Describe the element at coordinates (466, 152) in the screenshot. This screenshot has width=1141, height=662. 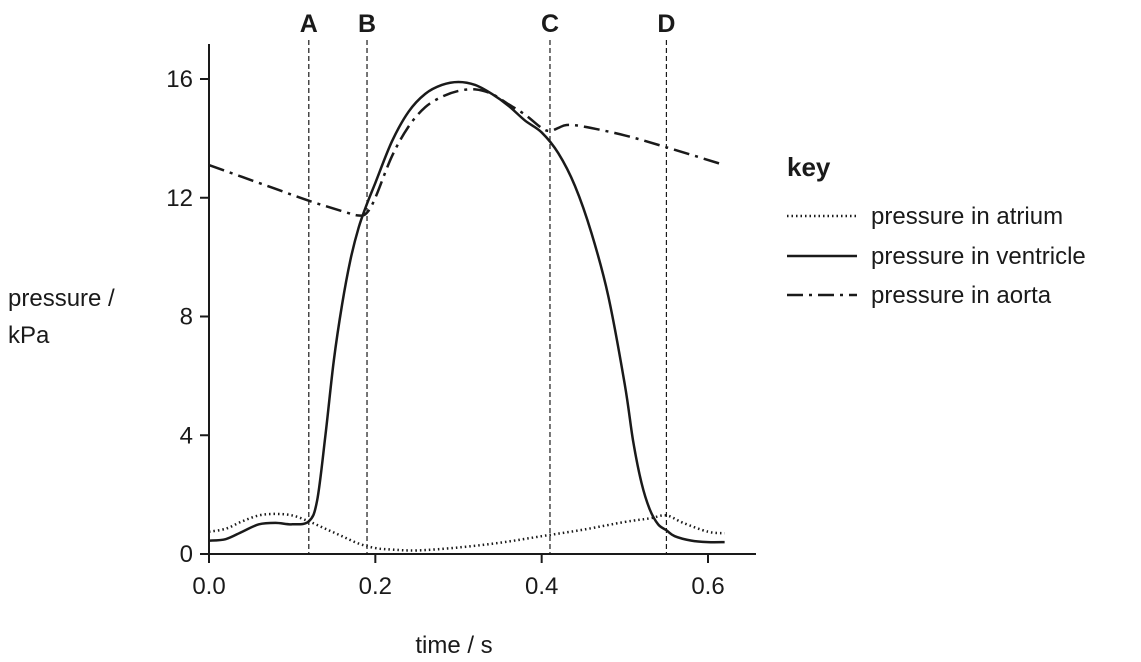
I see `series-line-aorta` at that location.